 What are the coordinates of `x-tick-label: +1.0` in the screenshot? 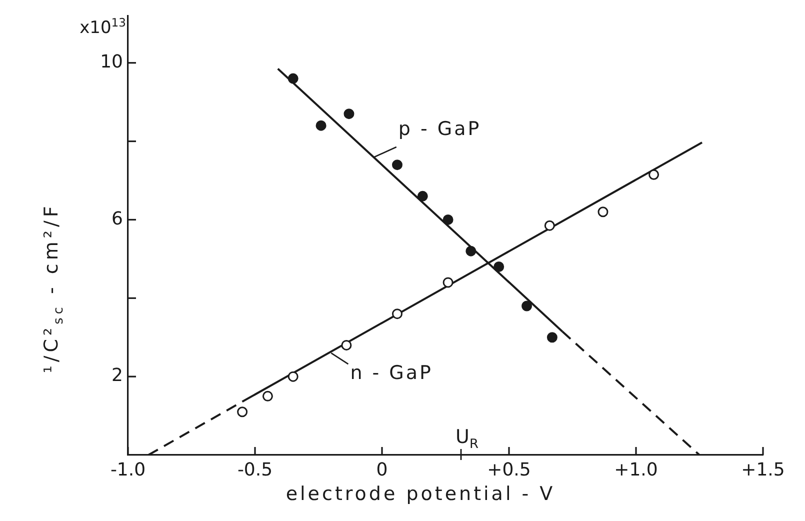 It's located at (636, 469).